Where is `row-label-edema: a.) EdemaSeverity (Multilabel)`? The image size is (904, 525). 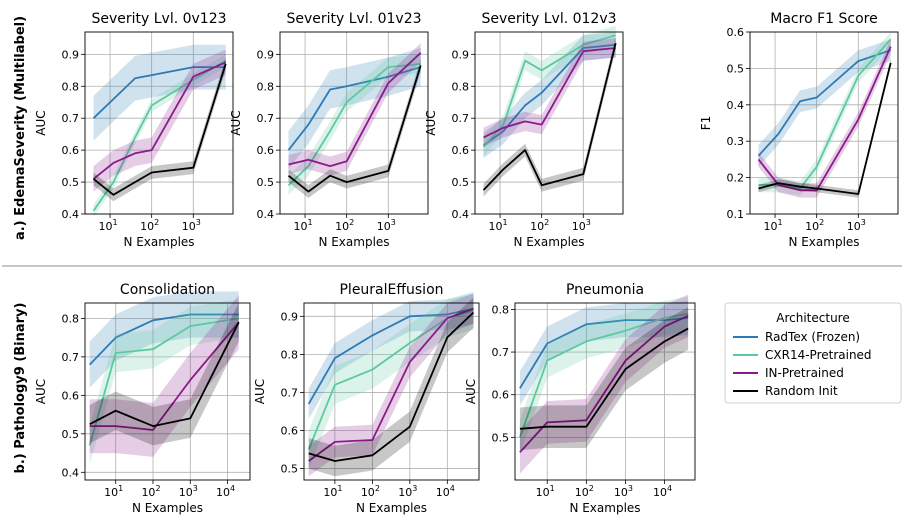
row-label-edema: a.) EdemaSeverity (Multilabel) is located at coordinates (20, 128).